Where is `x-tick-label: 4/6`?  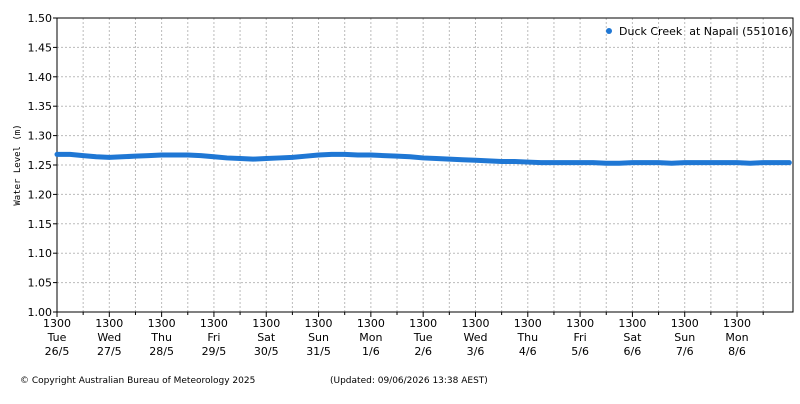
x-tick-label: 4/6 is located at coordinates (528, 351).